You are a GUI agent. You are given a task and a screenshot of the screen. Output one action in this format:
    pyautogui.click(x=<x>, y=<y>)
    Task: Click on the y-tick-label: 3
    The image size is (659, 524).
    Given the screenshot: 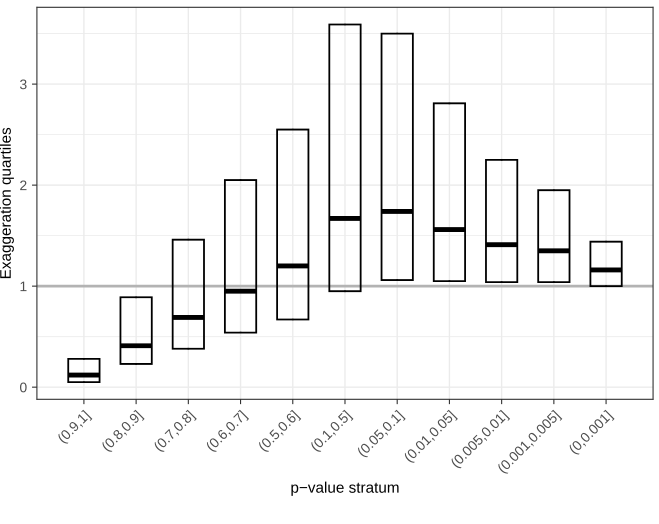 What is the action you would take?
    pyautogui.click(x=23, y=84)
    